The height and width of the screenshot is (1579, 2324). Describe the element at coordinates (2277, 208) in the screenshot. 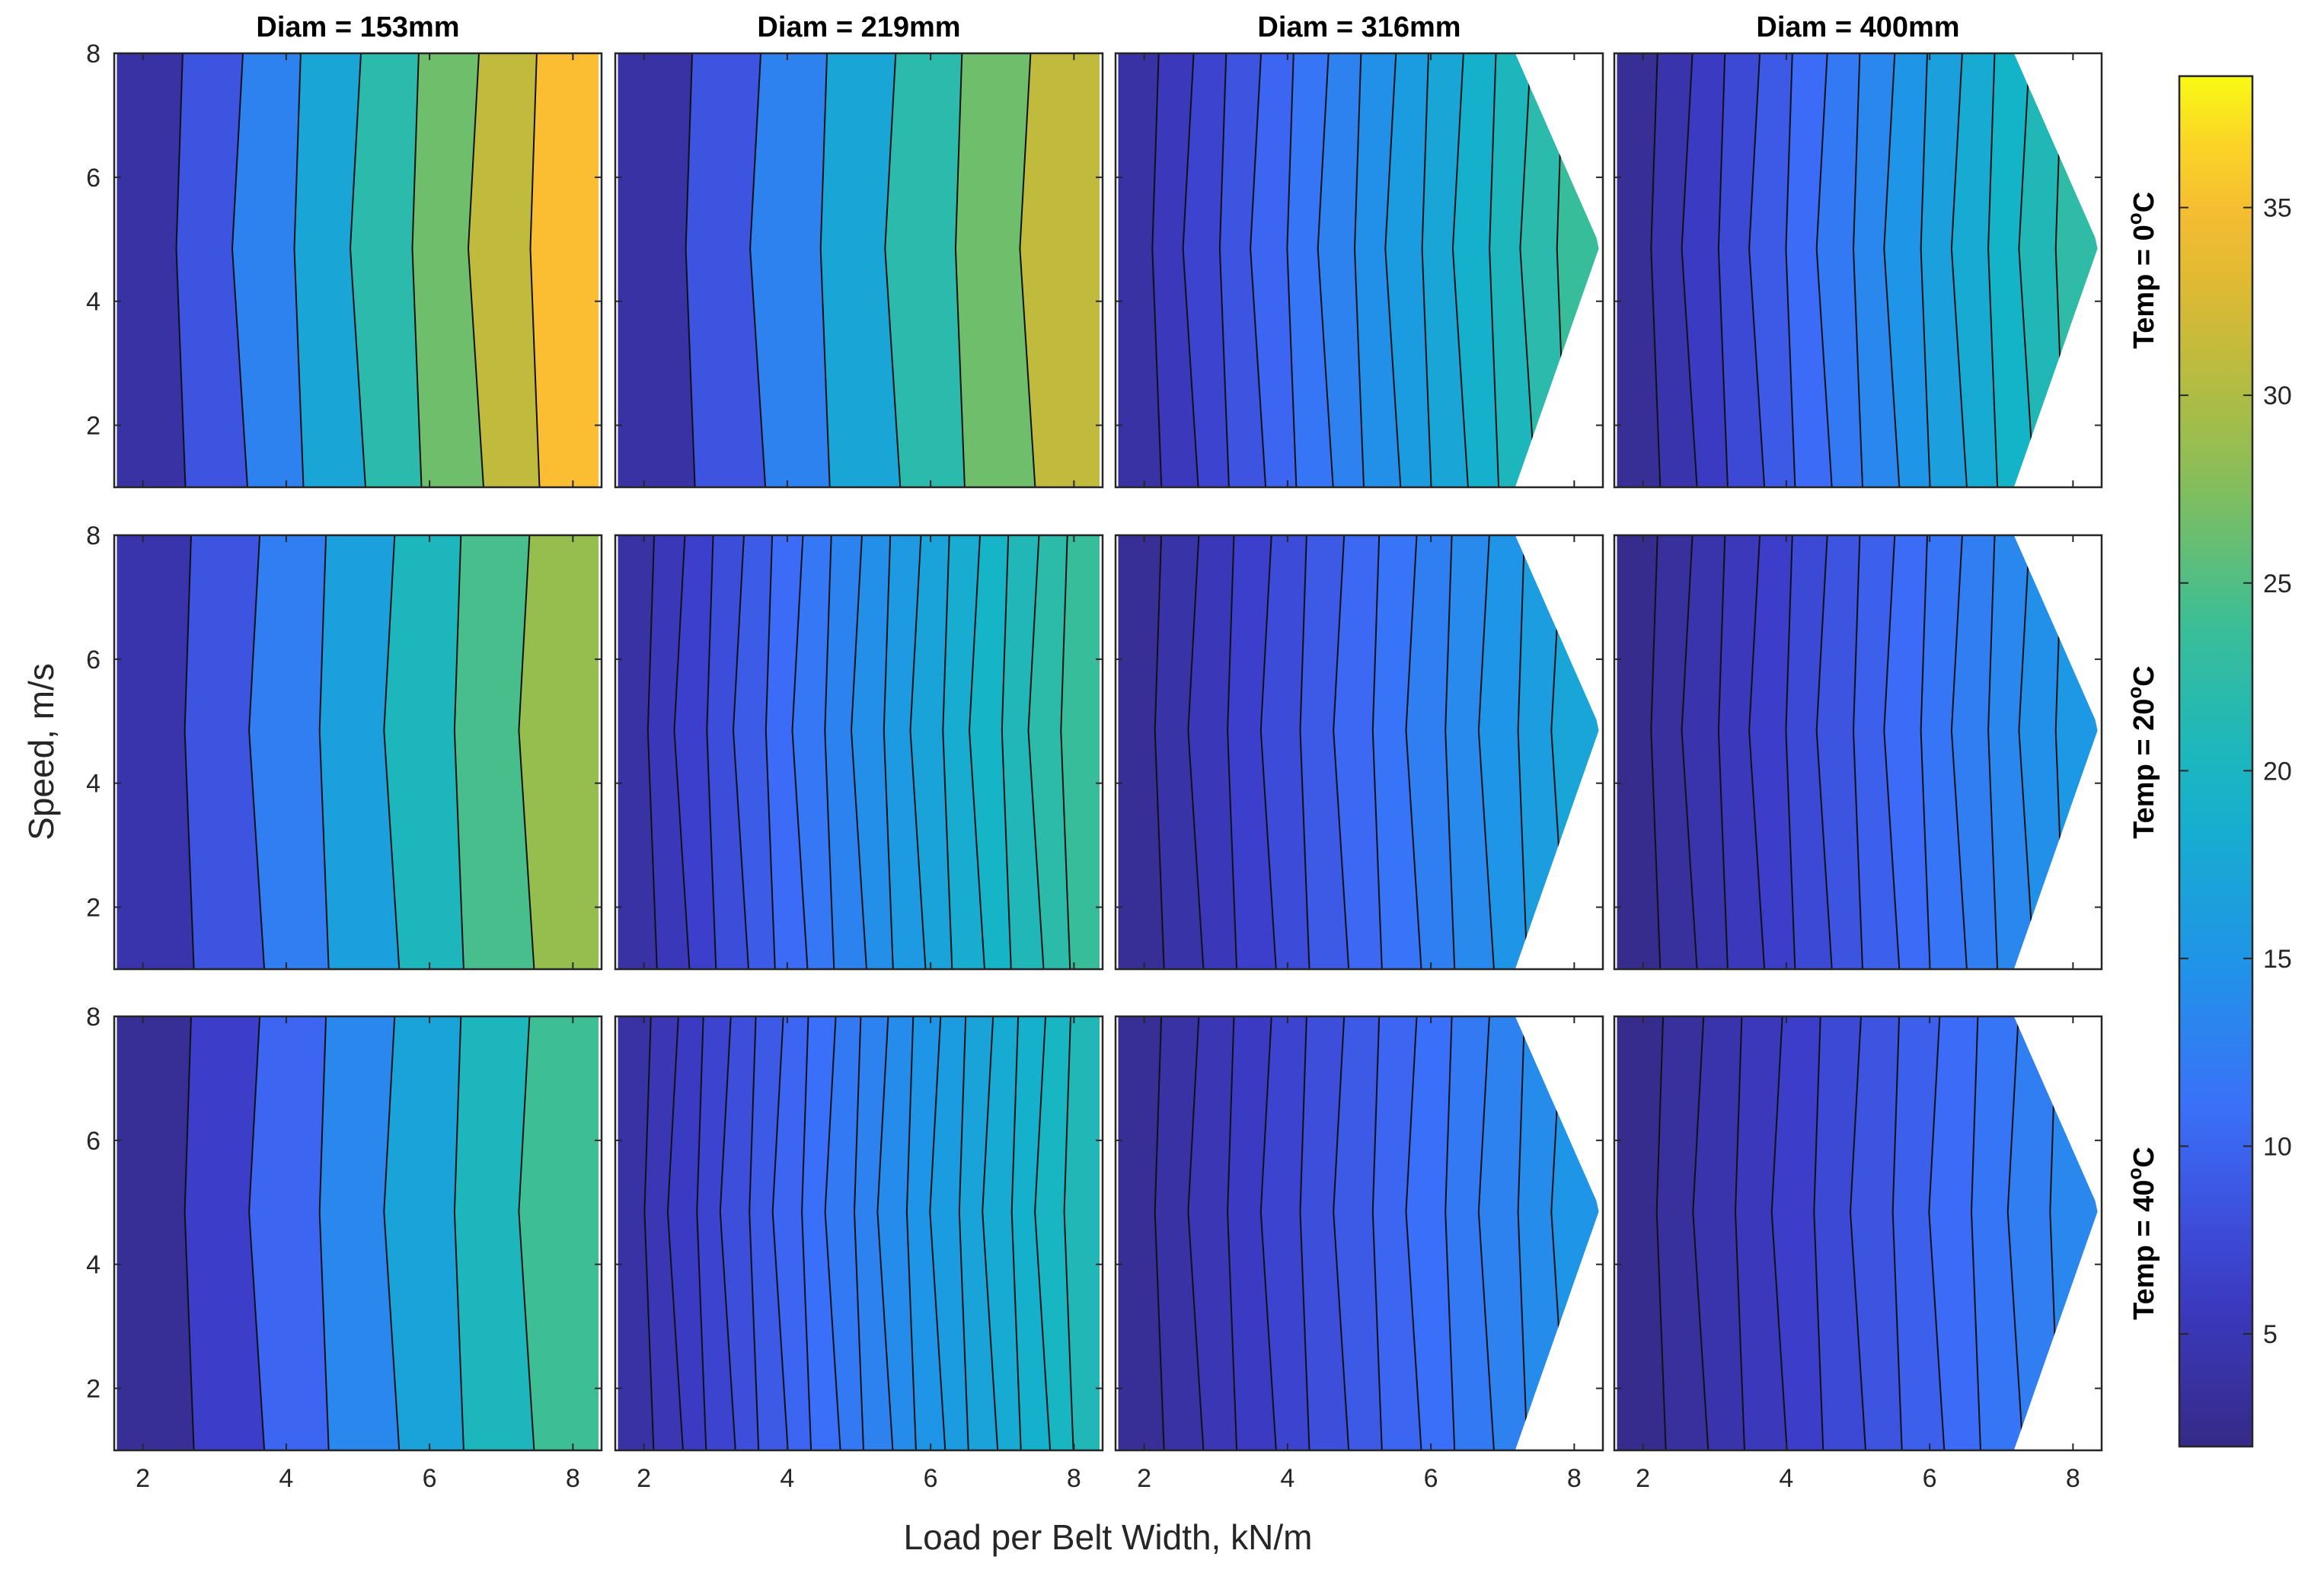

I see `colorbar-tick-label: 35` at that location.